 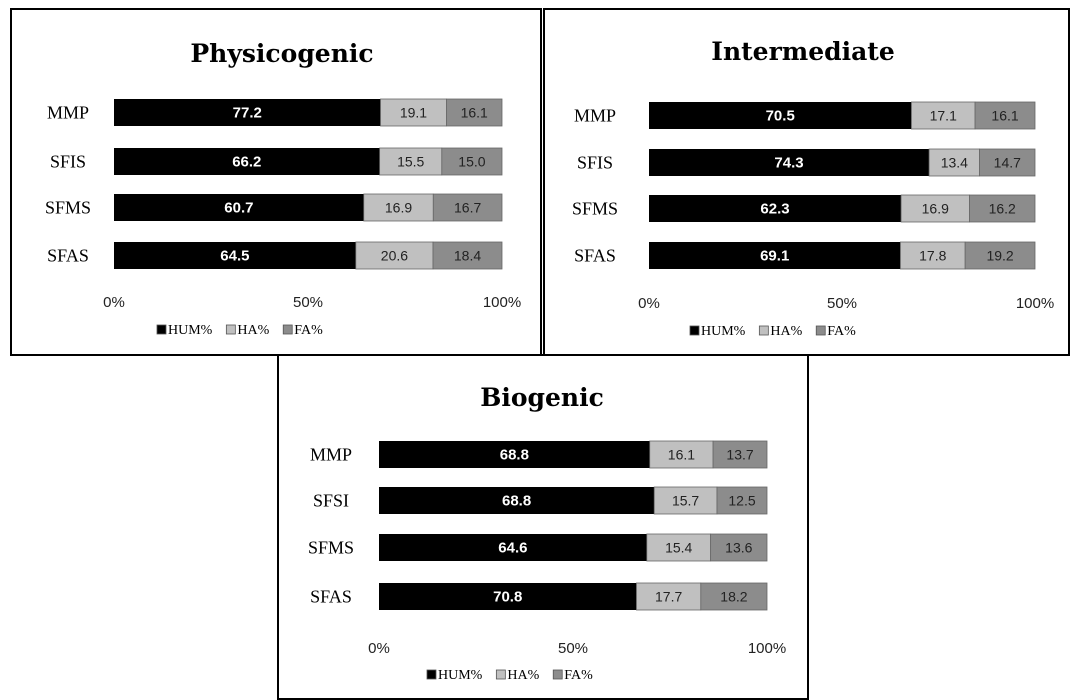 I want to click on data-label-hum-mmp: 68.8, so click(x=514, y=455).